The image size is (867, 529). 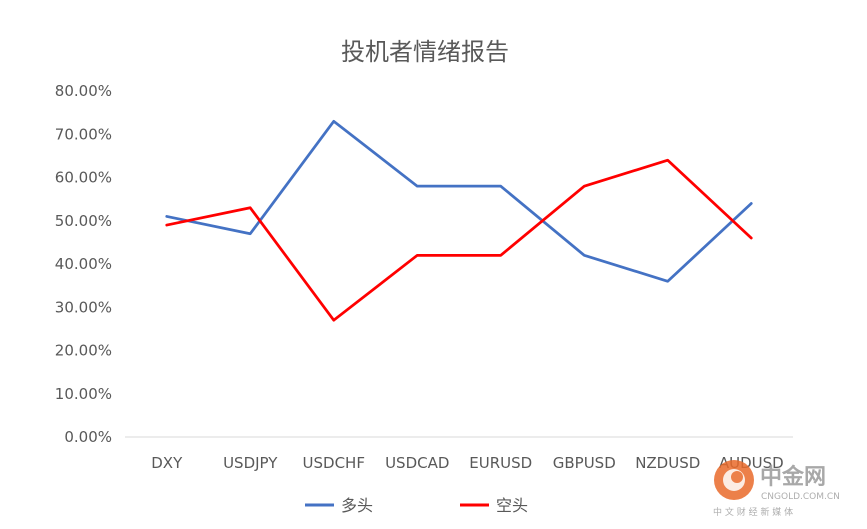 I want to click on watermark-brand: 中金网, so click(x=793, y=477).